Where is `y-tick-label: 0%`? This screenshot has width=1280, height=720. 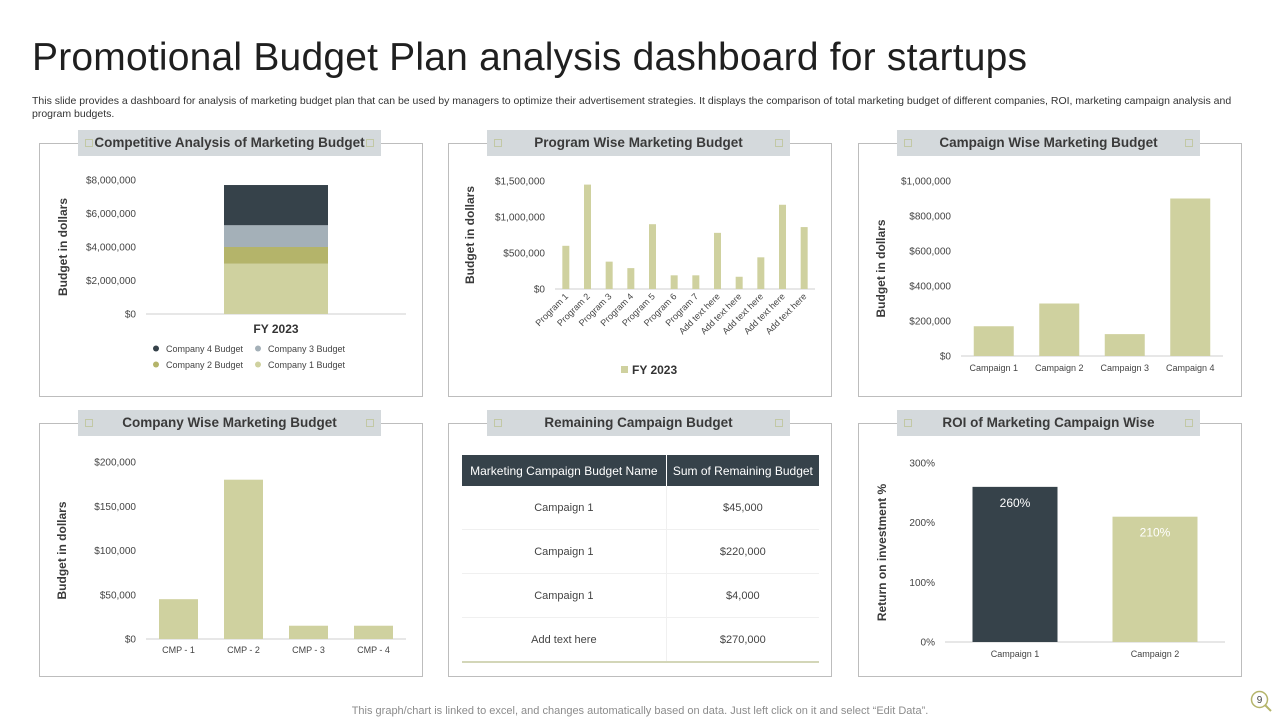 y-tick-label: 0% is located at coordinates (928, 643).